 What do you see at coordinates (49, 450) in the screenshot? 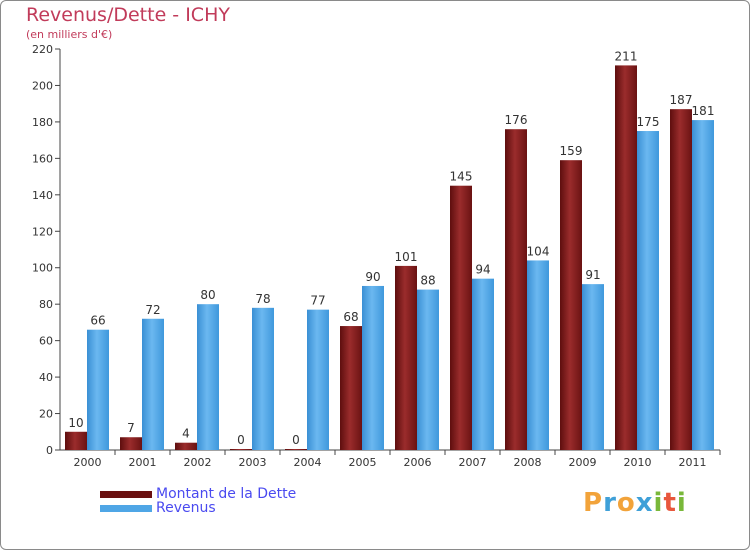
I see `y-tick-label: 0` at bounding box center [49, 450].